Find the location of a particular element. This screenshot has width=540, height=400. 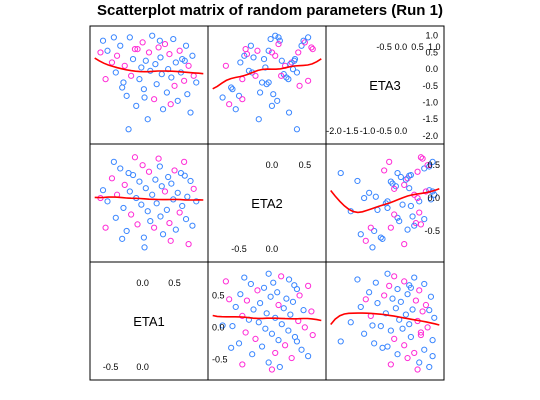

panel-frame is located at coordinates (149, 85).